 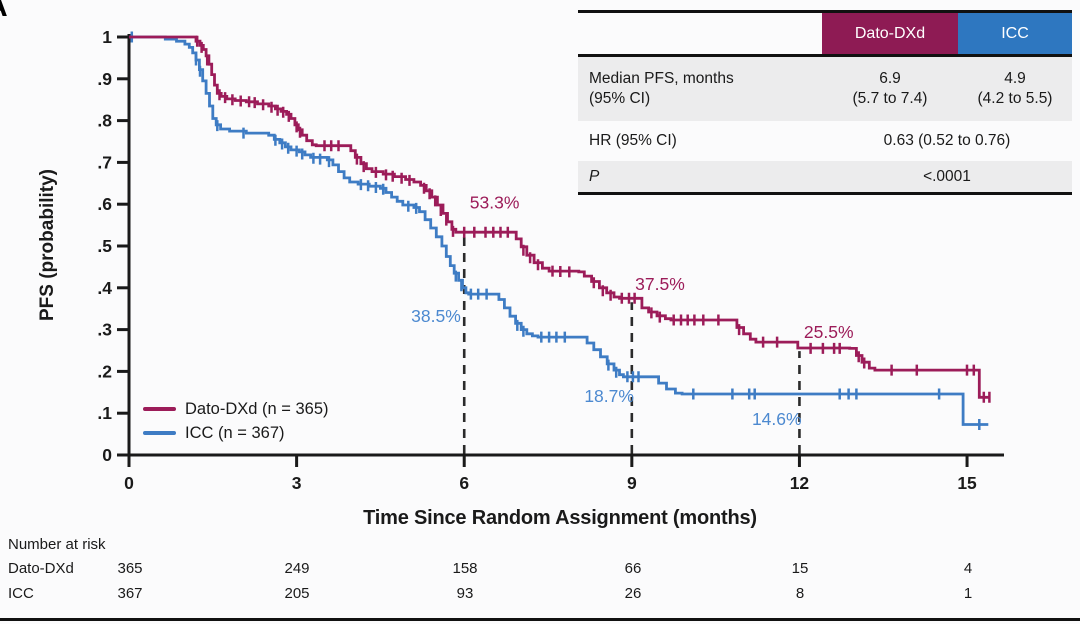 What do you see at coordinates (107, 455) in the screenshot?
I see `y-tick-label: 0` at bounding box center [107, 455].